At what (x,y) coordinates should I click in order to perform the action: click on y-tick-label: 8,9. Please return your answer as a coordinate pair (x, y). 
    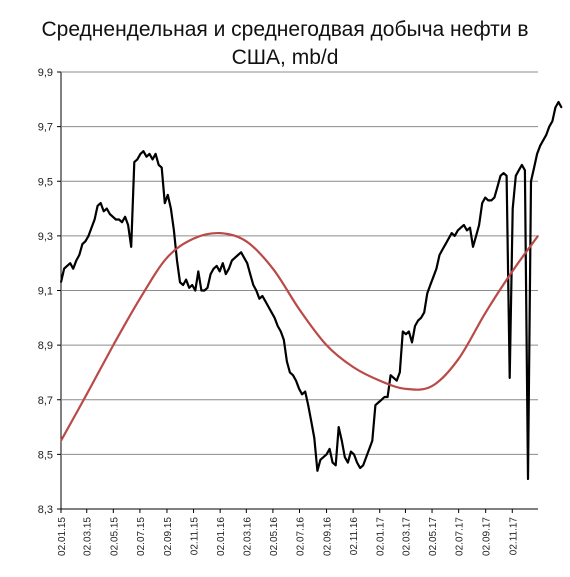
    Looking at the image, I should click on (45, 346).